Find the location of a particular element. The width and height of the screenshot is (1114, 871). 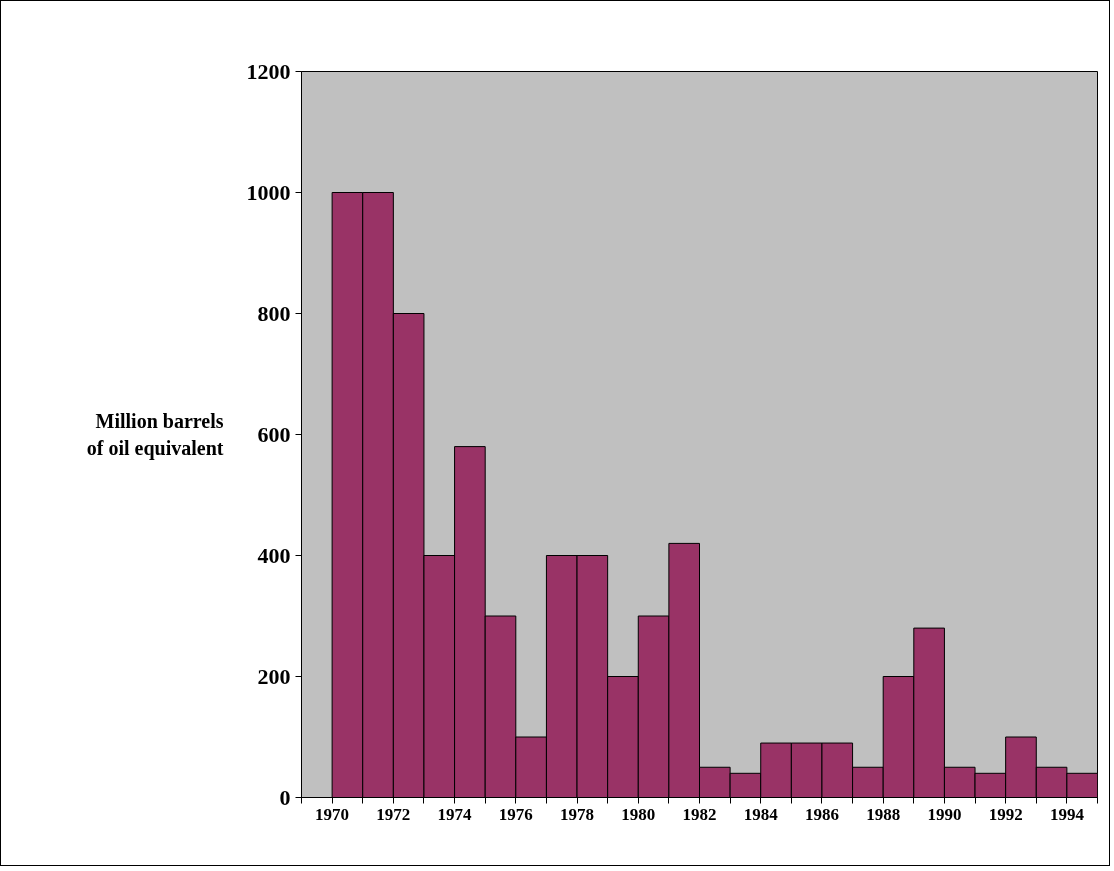

x-tick-label: 1974 is located at coordinates (455, 814).